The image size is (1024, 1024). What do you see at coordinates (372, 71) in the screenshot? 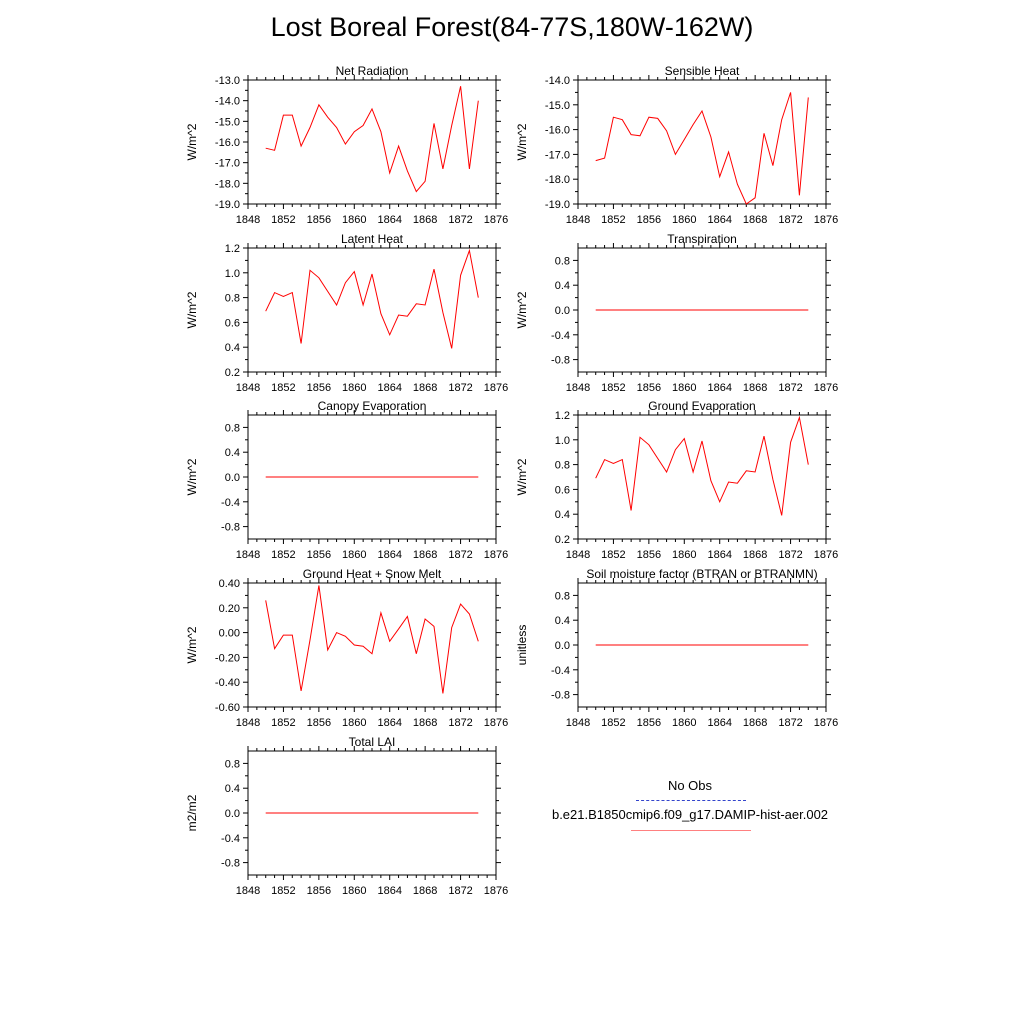
I see `panel-title: Net Radiation` at bounding box center [372, 71].